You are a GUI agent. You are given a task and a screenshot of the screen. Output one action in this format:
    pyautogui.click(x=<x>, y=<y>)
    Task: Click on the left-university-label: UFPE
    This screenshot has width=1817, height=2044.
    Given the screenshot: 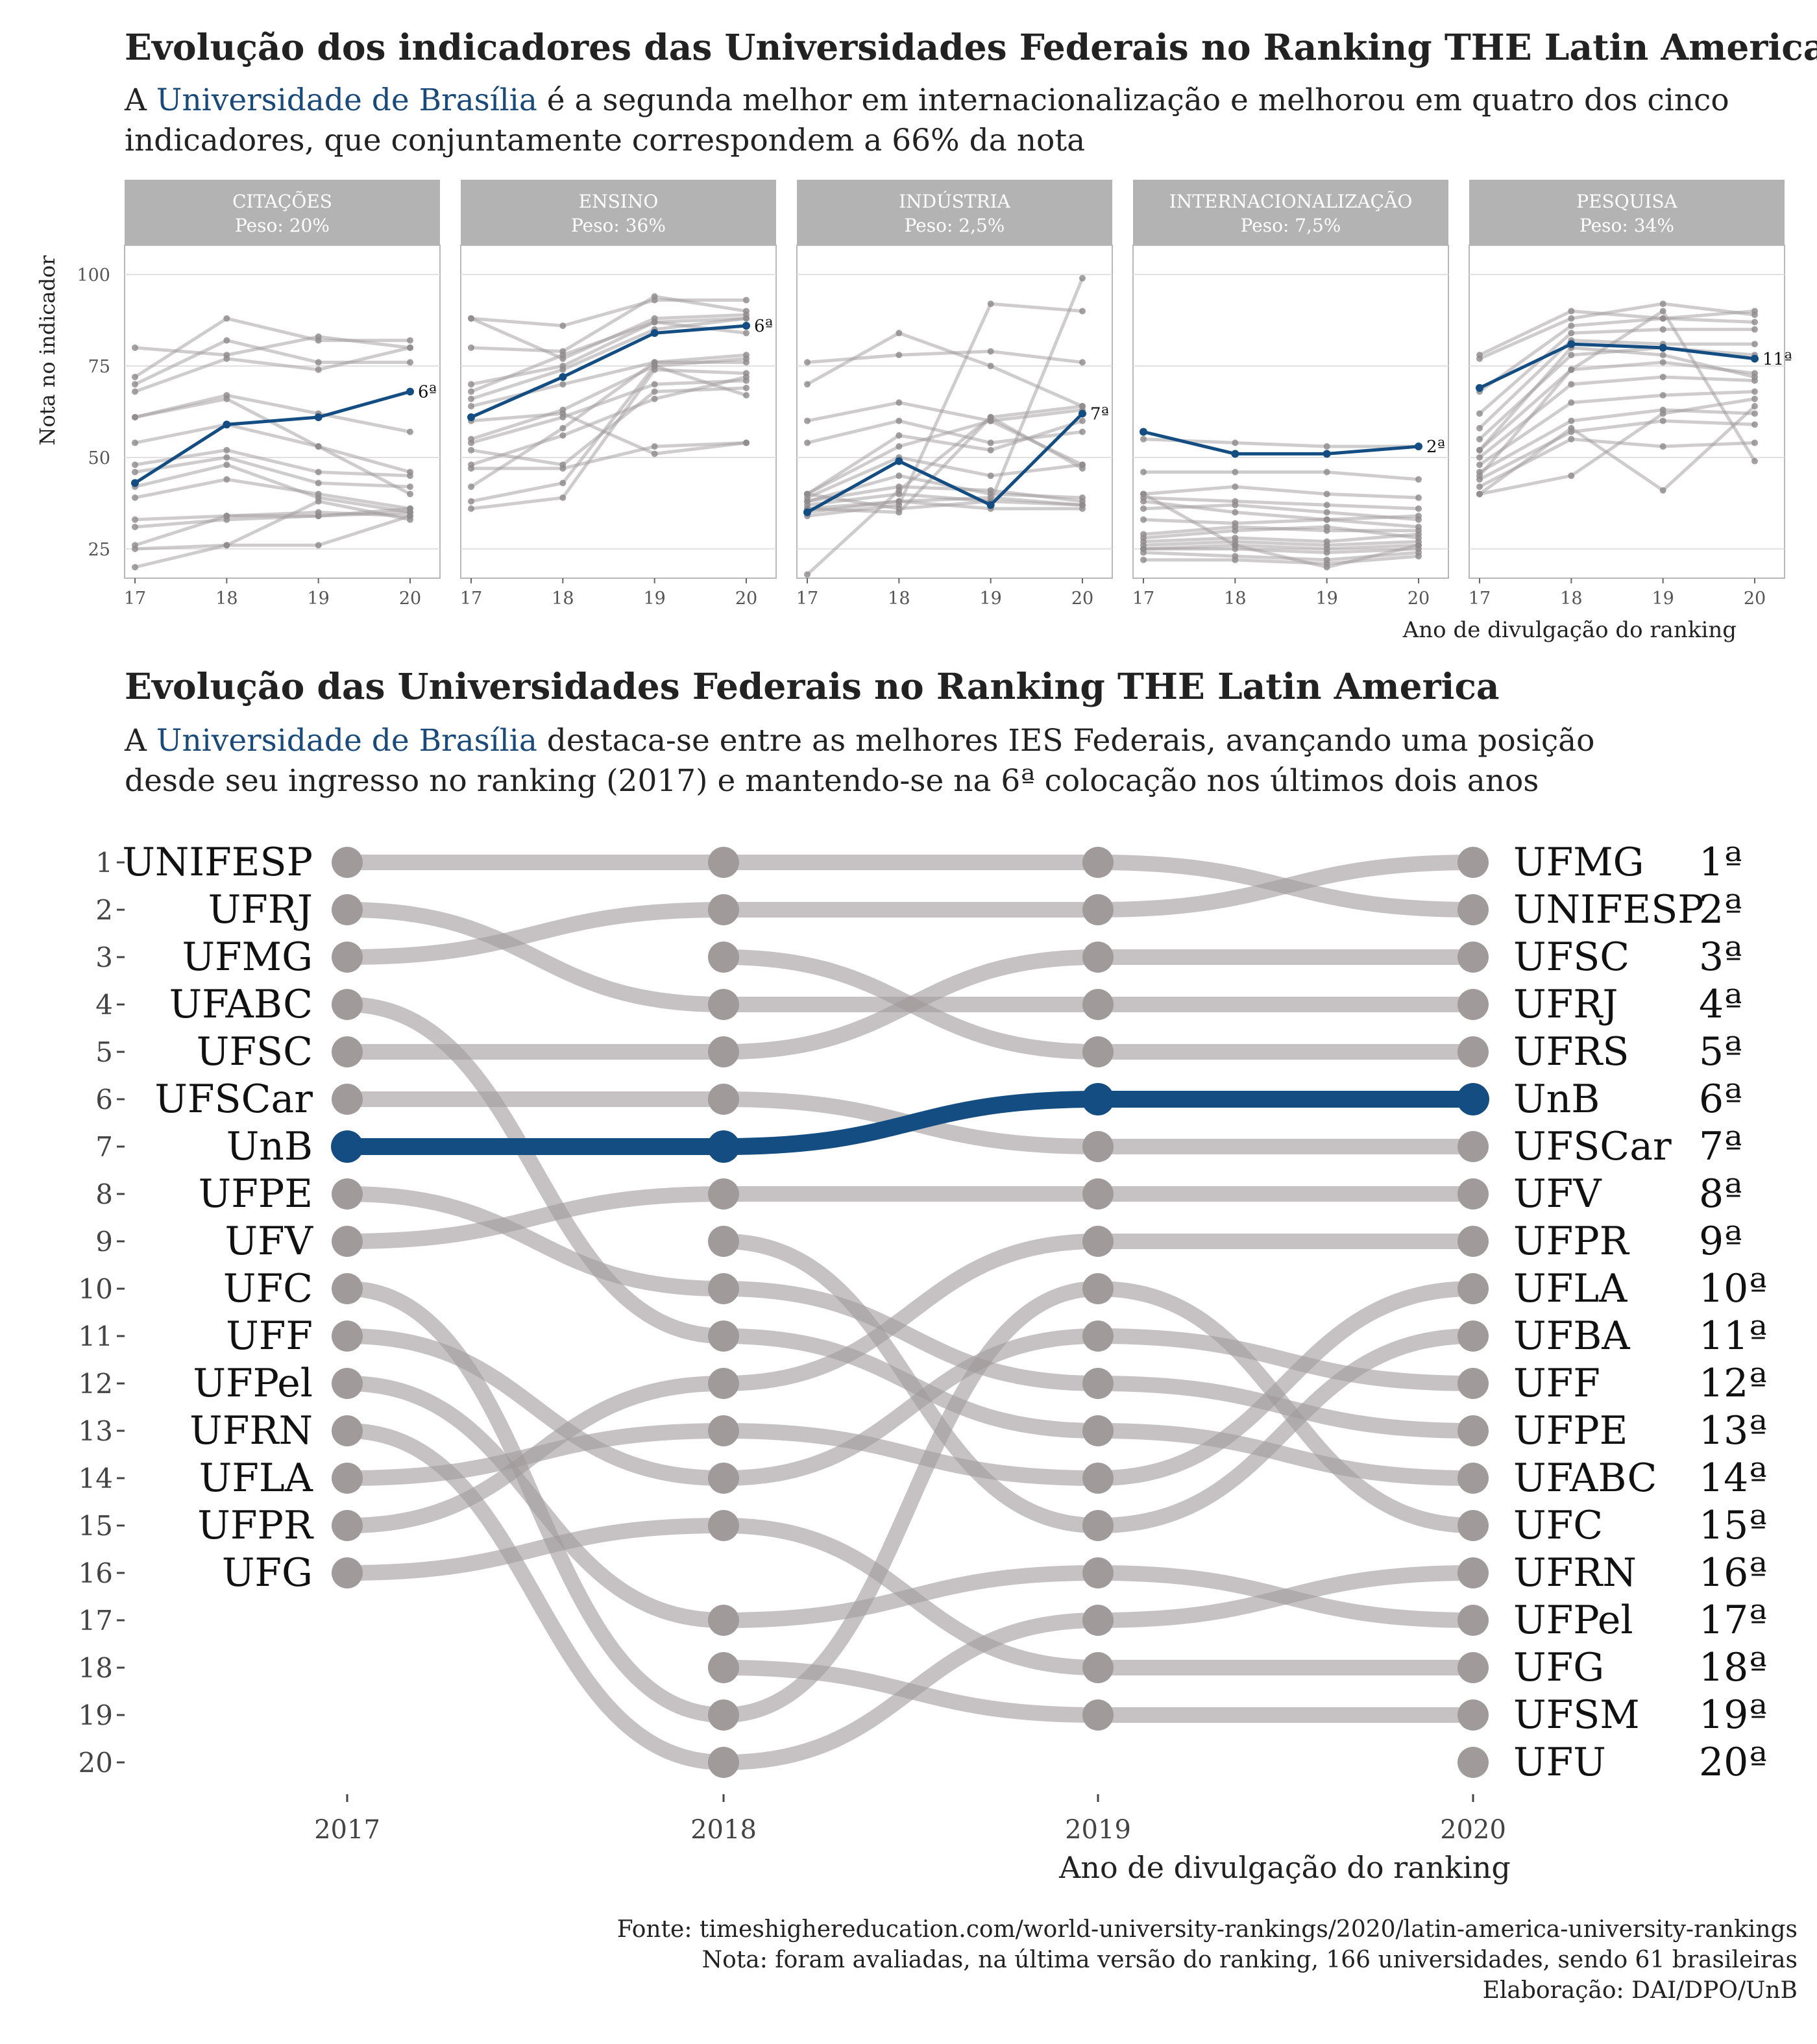 What is the action you would take?
    pyautogui.click(x=256, y=1194)
    